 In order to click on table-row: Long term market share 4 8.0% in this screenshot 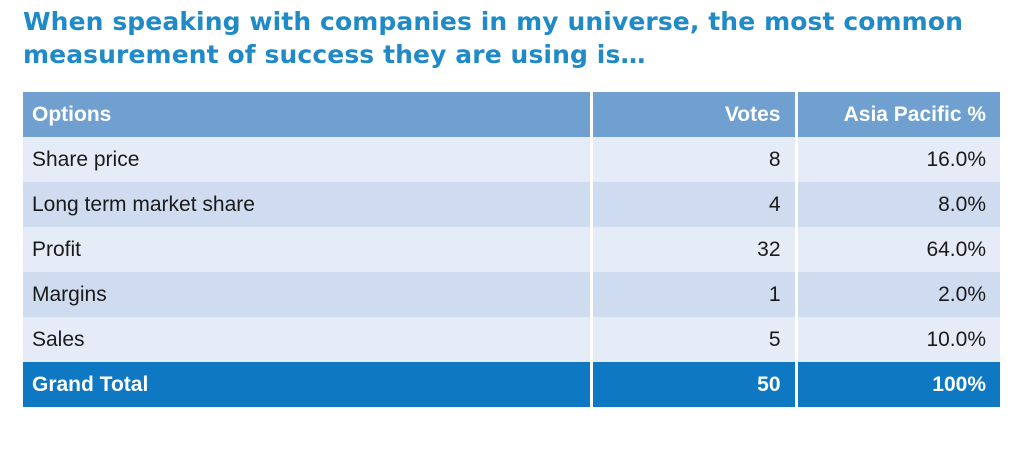, I will do `click(511, 204)`.